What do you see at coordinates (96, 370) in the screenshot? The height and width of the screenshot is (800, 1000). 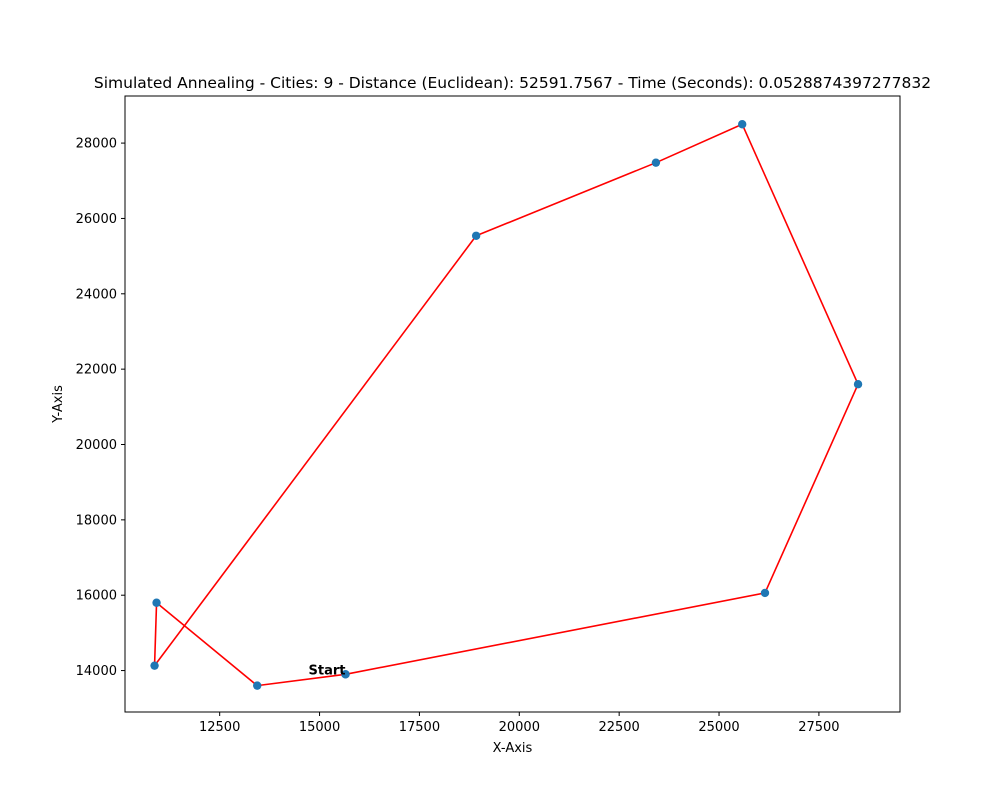 I see `y-tick-label: 22000` at bounding box center [96, 370].